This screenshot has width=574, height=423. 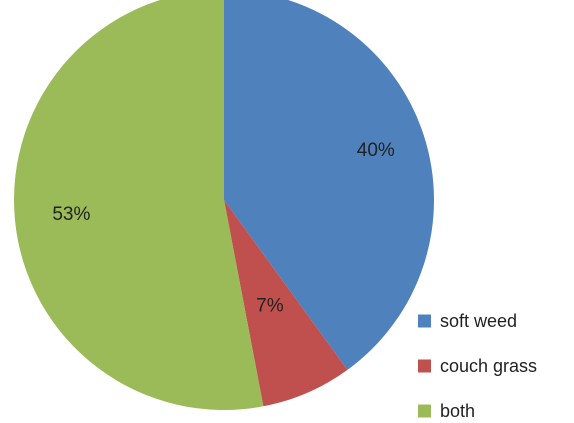 I want to click on legend: soft weed couch grass both, so click(x=477, y=366).